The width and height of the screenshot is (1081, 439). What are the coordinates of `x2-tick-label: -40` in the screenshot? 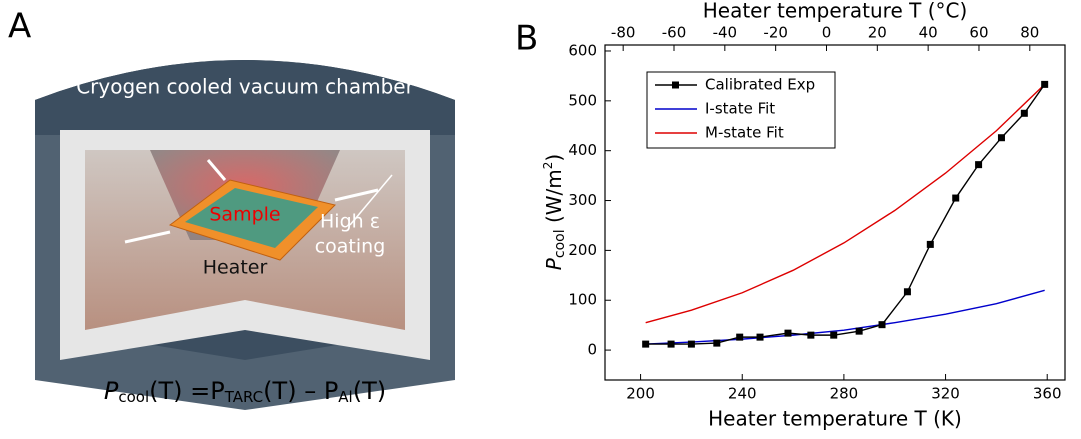 It's located at (725, 33).